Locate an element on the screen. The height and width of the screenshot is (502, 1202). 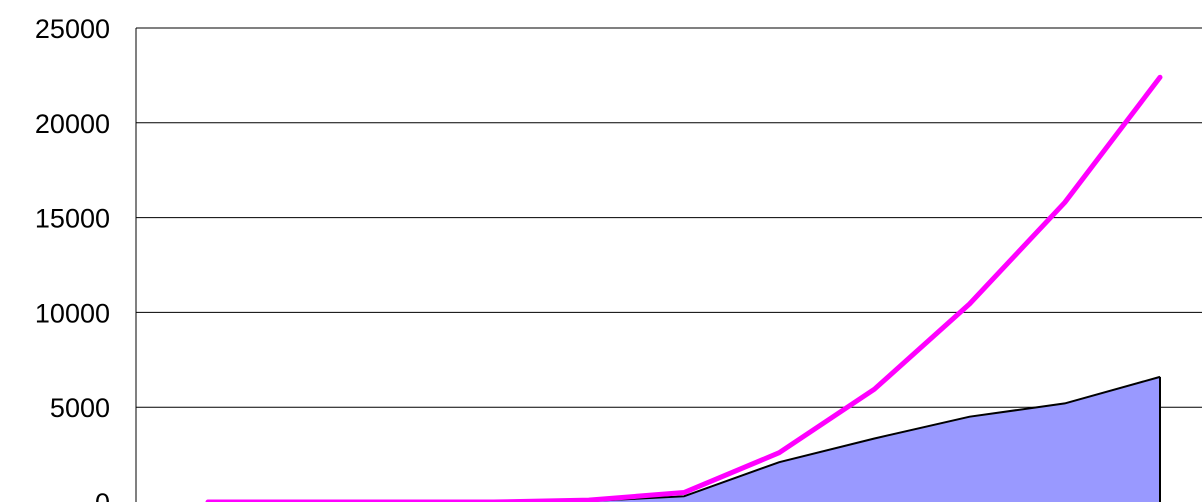
y-tick-label: 25000 is located at coordinates (72, 29).